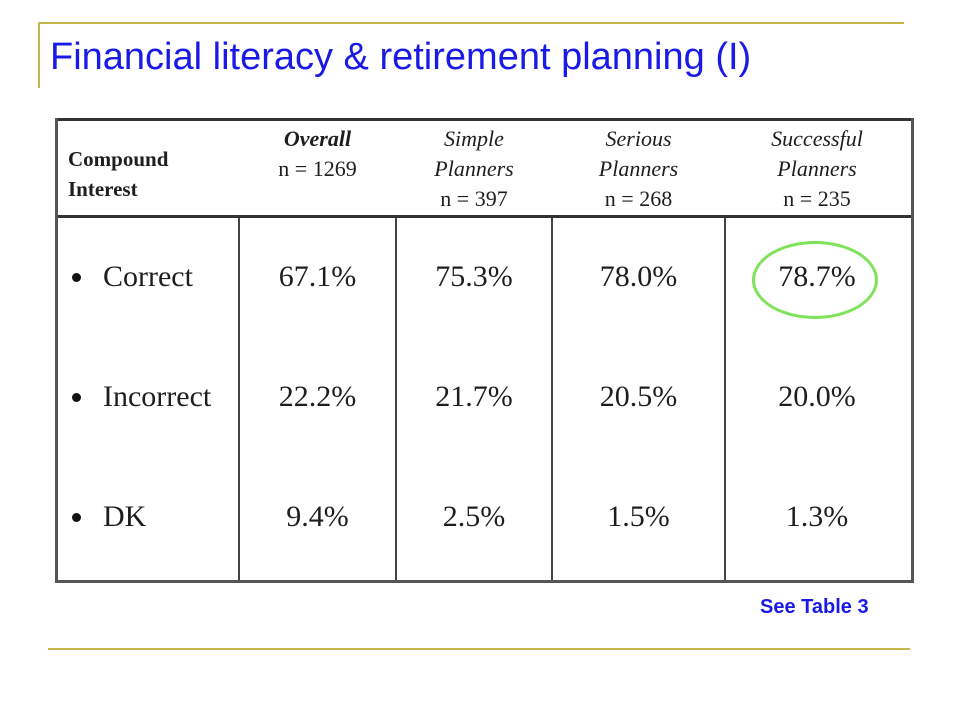 This screenshot has height=720, width=960. I want to click on highlight-circle, so click(815, 280).